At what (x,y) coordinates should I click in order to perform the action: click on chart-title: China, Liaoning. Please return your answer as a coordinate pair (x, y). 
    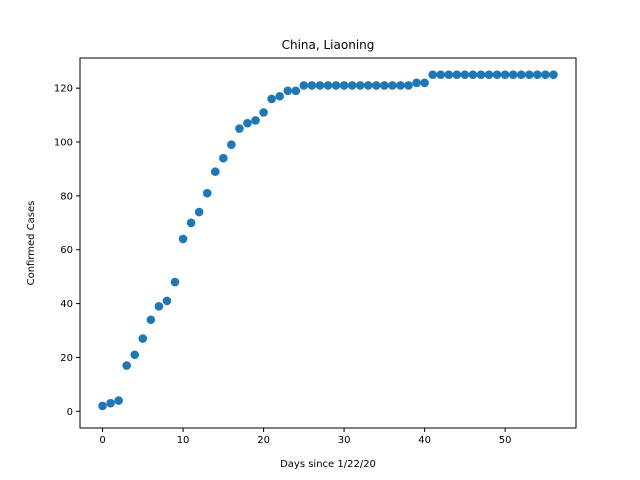
    Looking at the image, I should click on (328, 45).